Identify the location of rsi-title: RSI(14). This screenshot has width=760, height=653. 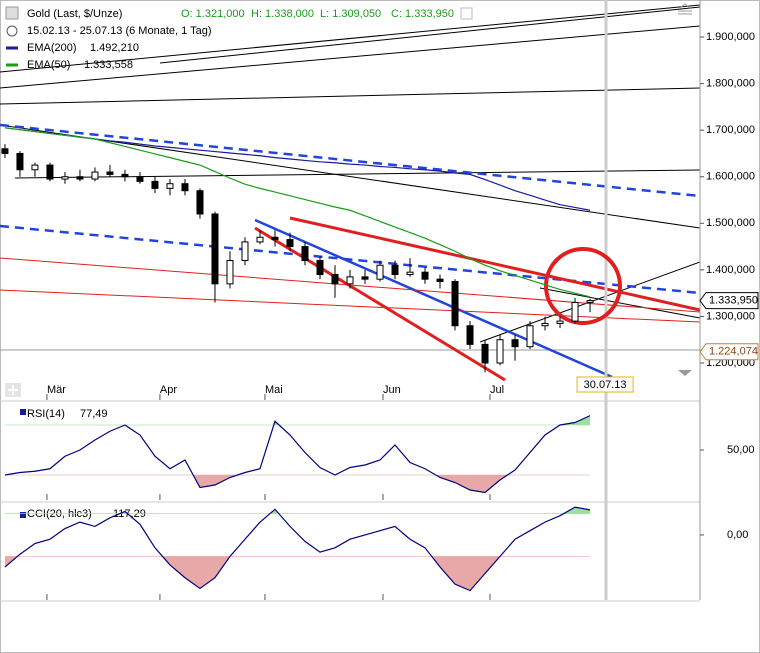
(46, 414).